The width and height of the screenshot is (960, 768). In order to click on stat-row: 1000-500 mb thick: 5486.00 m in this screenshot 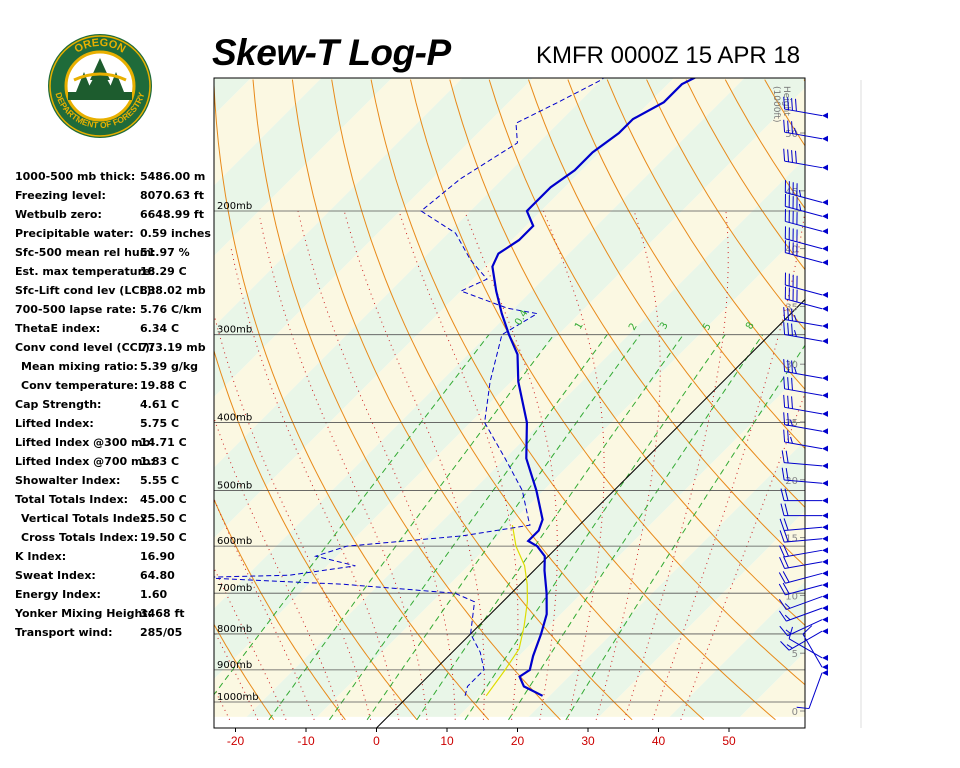, I will do `click(115, 176)`.